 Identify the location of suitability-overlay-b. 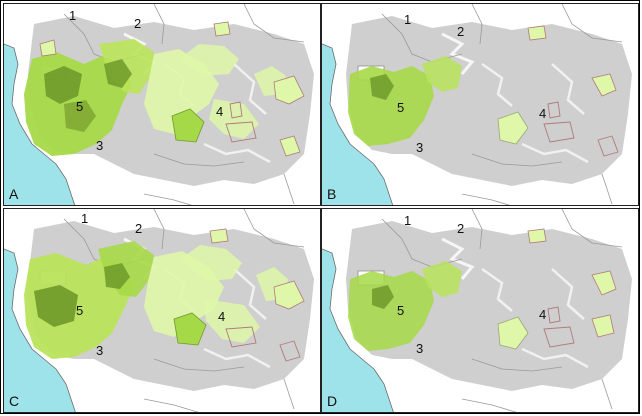
(483, 91).